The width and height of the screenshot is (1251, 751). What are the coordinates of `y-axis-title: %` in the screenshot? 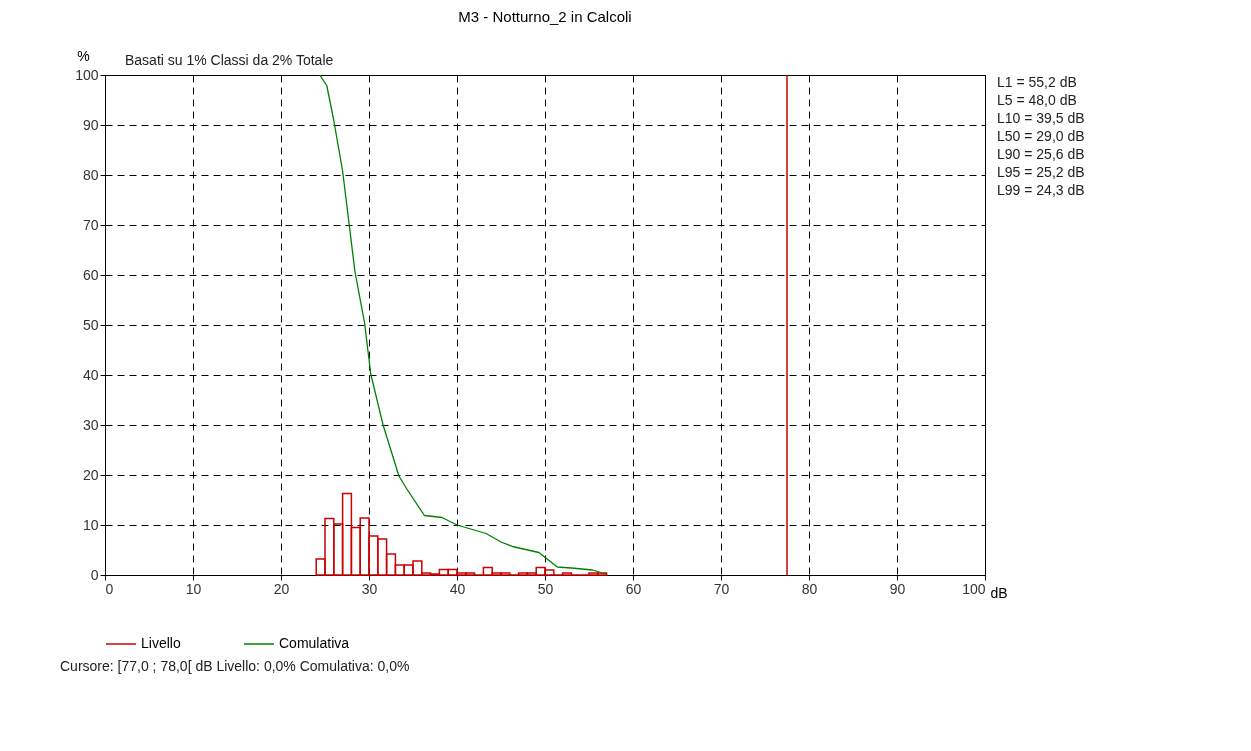 It's located at (83, 55).